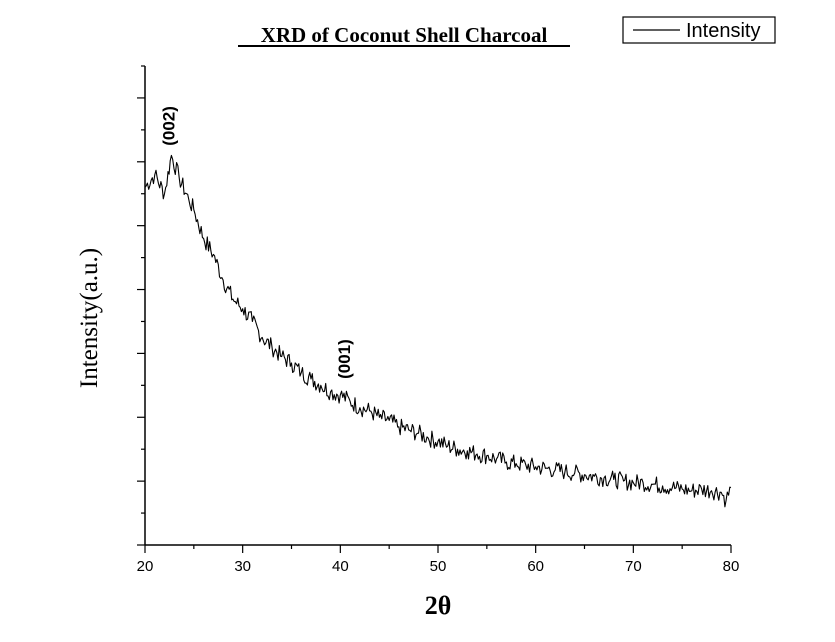 This screenshot has height=642, width=835. I want to click on legend-label: Intensity, so click(723, 31).